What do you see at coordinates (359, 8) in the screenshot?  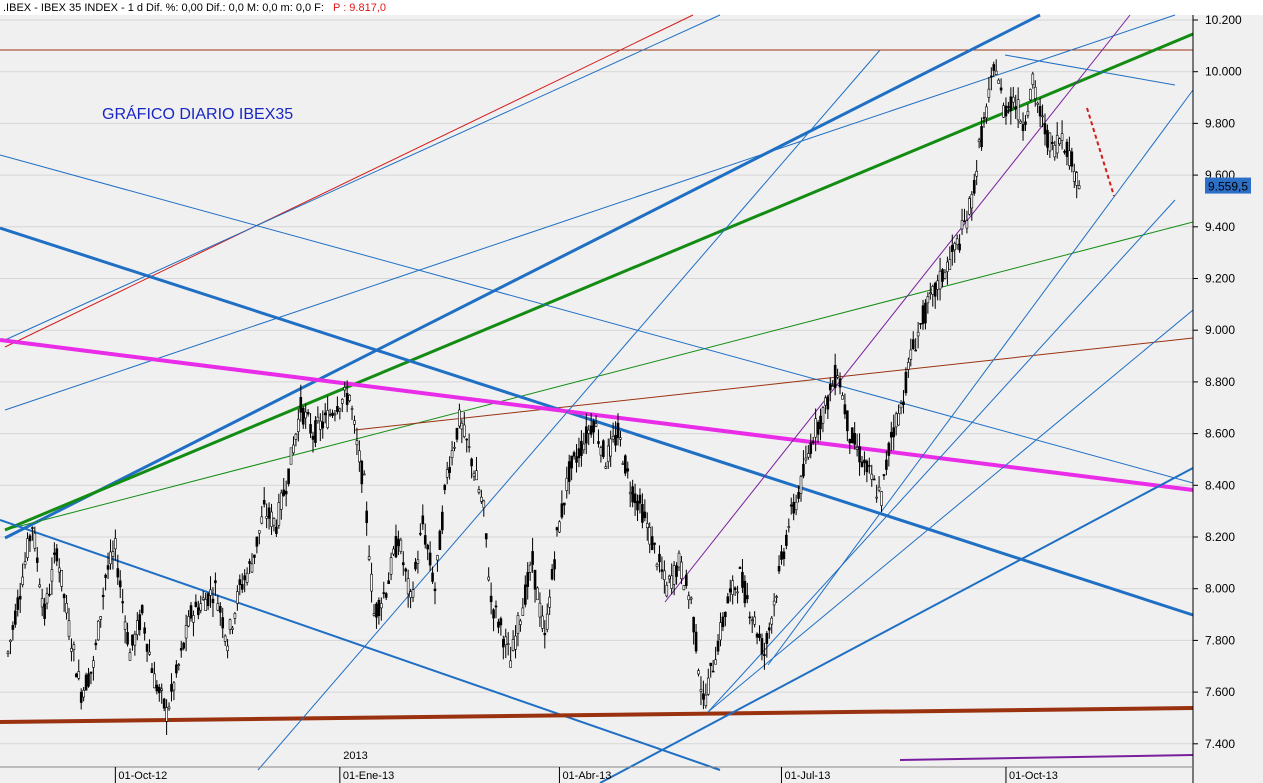 I see `header-price-label: P : 9.817,0` at bounding box center [359, 8].